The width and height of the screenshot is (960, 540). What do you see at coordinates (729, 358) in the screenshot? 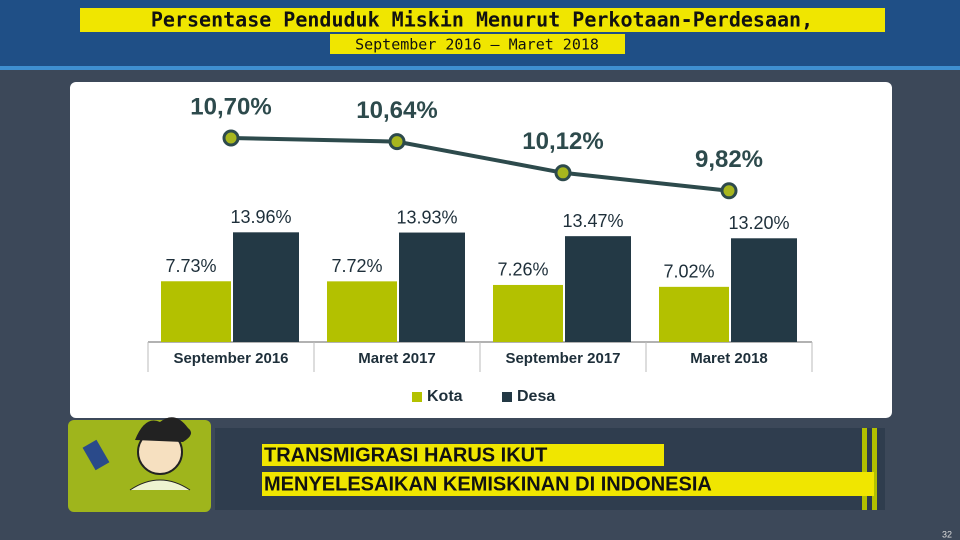
I see `x-tick-label: Maret 2018` at bounding box center [729, 358].